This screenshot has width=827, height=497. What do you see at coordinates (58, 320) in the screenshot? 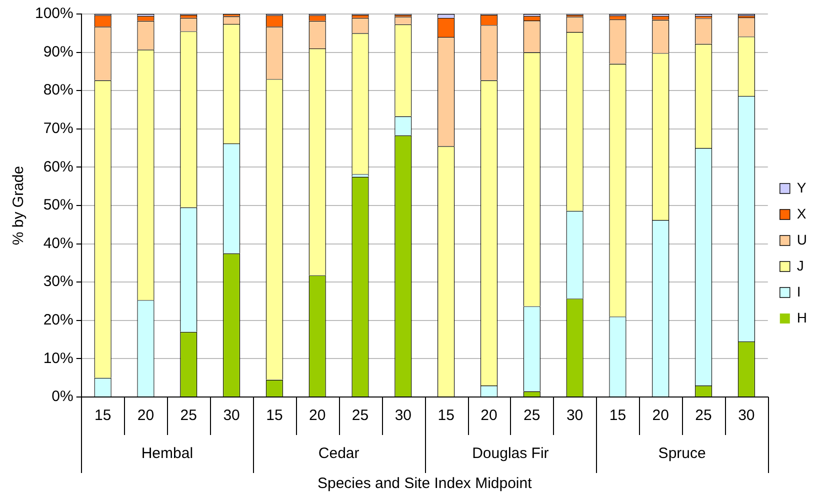
I see `y-tick-label: 20%` at bounding box center [58, 320].